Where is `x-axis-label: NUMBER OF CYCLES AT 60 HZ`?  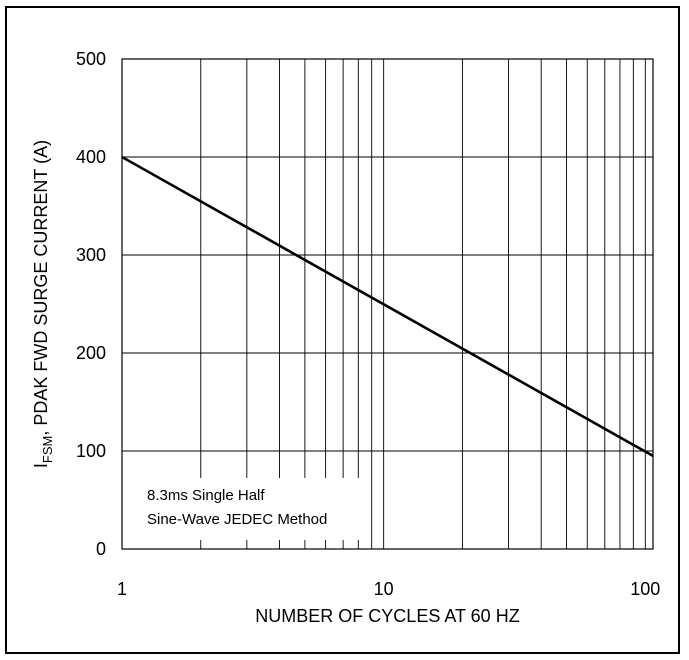
x-axis-label: NUMBER OF CYCLES AT 60 HZ is located at coordinates (387, 616).